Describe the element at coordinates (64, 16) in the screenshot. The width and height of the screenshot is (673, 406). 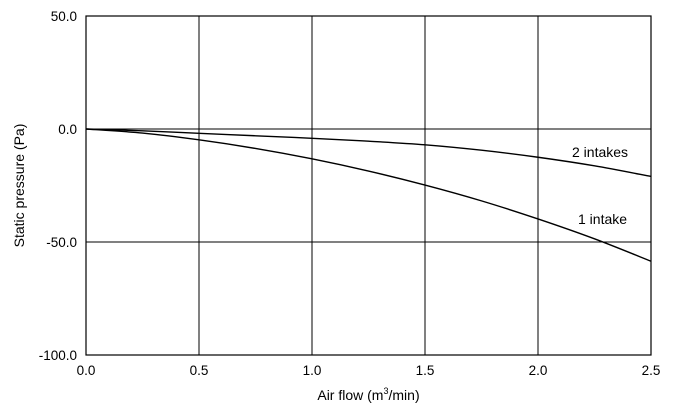
I see `y-tick-label-0: 50.0` at that location.